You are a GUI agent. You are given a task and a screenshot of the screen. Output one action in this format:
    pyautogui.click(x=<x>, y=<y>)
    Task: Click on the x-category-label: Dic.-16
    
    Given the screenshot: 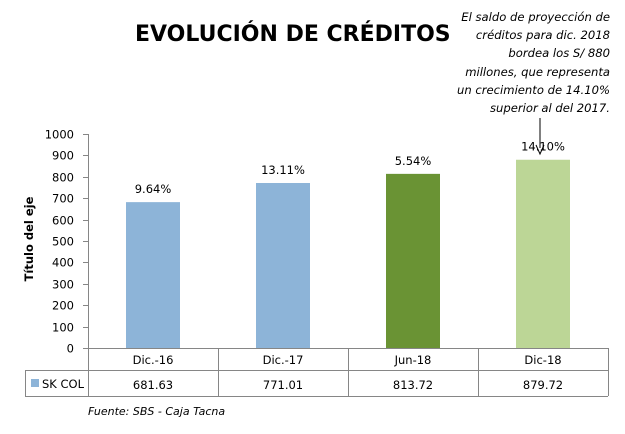 What is the action you would take?
    pyautogui.click(x=153, y=360)
    